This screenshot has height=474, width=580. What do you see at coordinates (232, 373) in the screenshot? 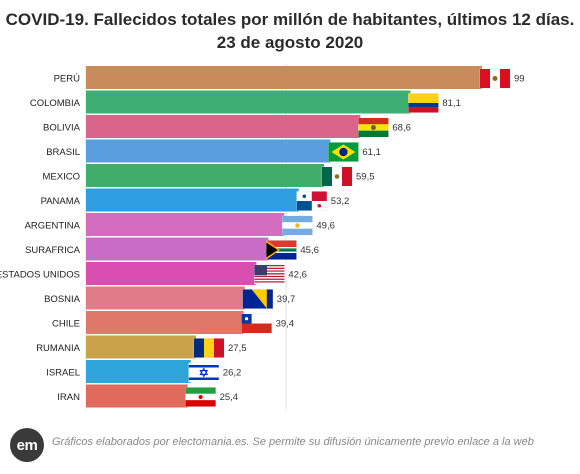
I see `data-label: 26,2` at bounding box center [232, 373].